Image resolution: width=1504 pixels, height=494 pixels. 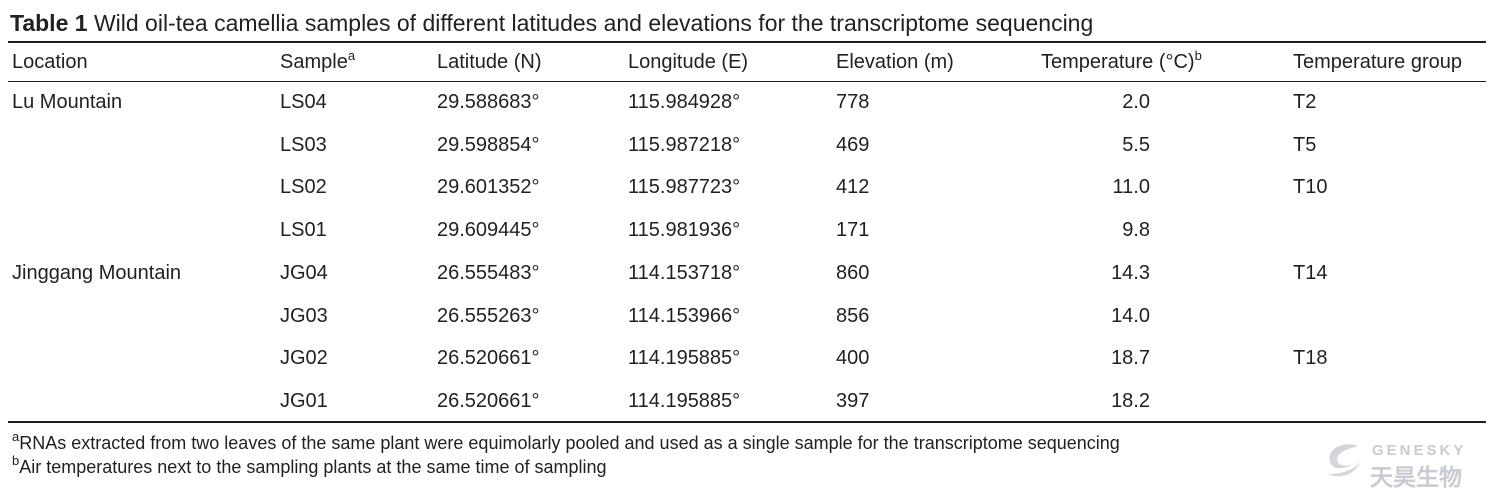 I want to click on temperature-cell: 9.8, so click(x=1136, y=230).